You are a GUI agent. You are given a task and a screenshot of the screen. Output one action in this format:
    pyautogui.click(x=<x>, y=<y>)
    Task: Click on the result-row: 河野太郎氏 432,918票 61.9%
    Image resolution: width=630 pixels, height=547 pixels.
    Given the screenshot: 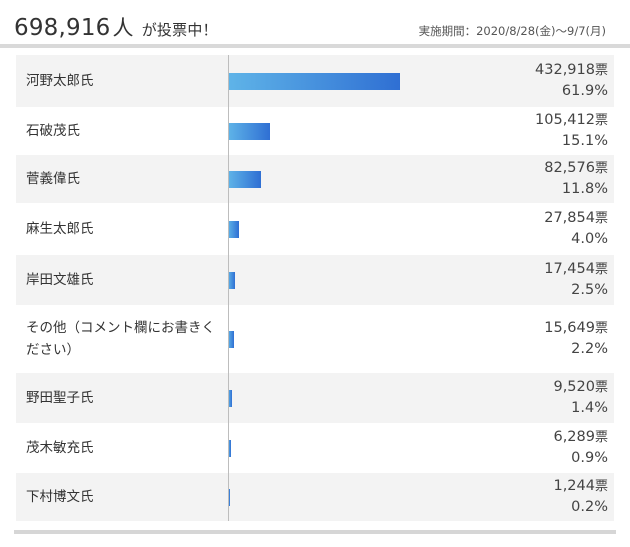 What is the action you would take?
    pyautogui.click(x=315, y=81)
    